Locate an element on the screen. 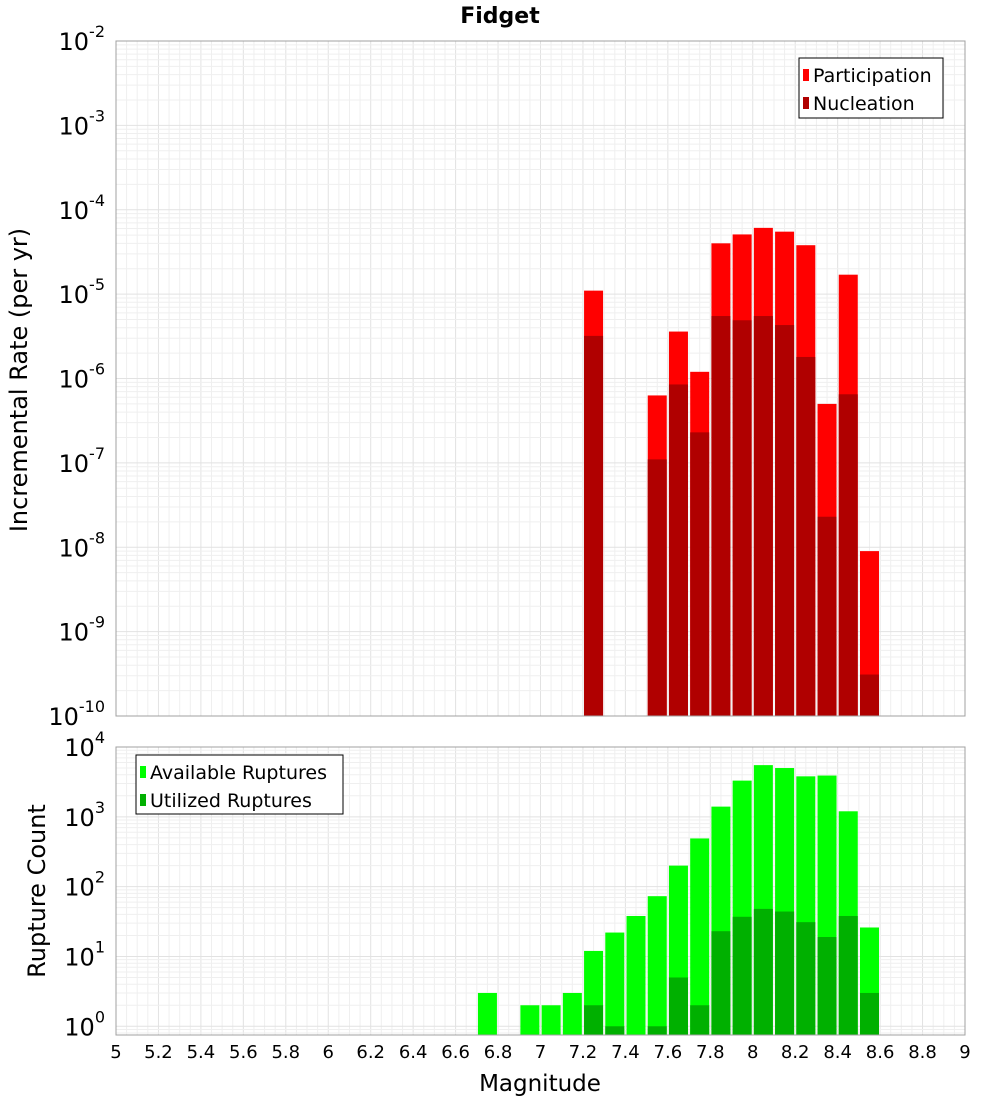 This screenshot has height=1104, width=1000. y-tick-label: 10⁻⁴ is located at coordinates (82, 208).